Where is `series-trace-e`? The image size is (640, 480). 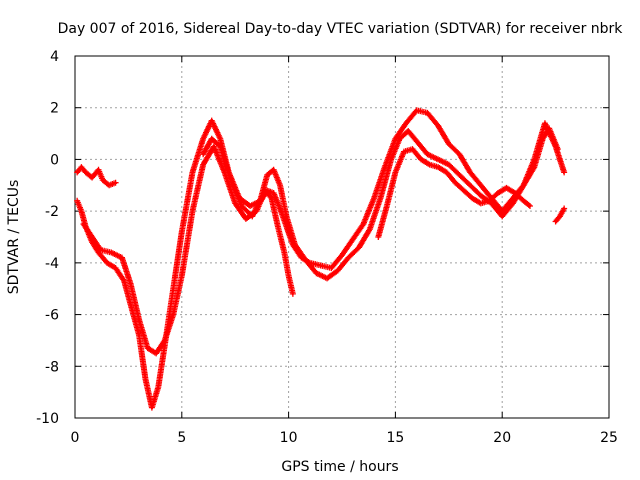 series-trace-e is located at coordinates (454, 193).